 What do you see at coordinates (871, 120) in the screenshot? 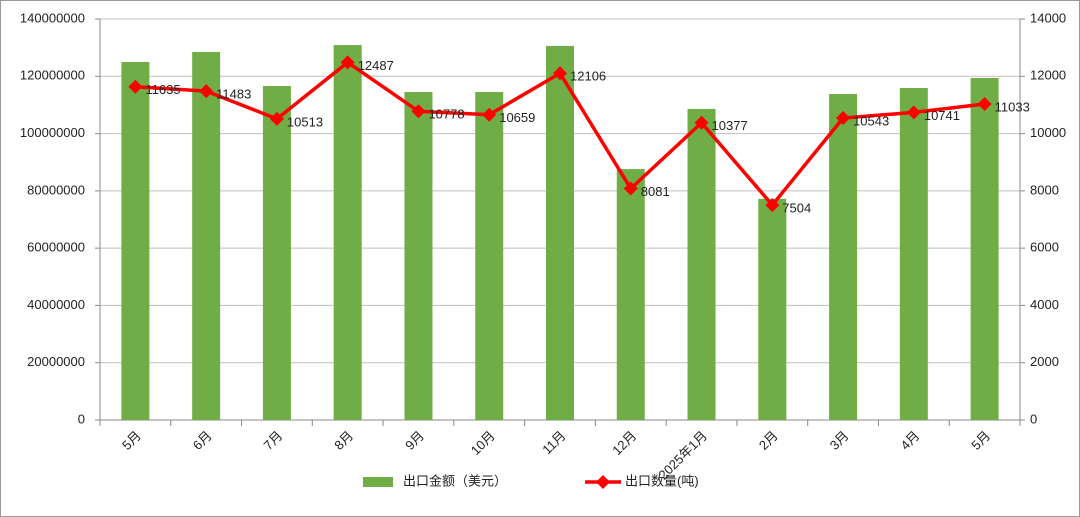
I see `data-label: 10543` at bounding box center [871, 120].